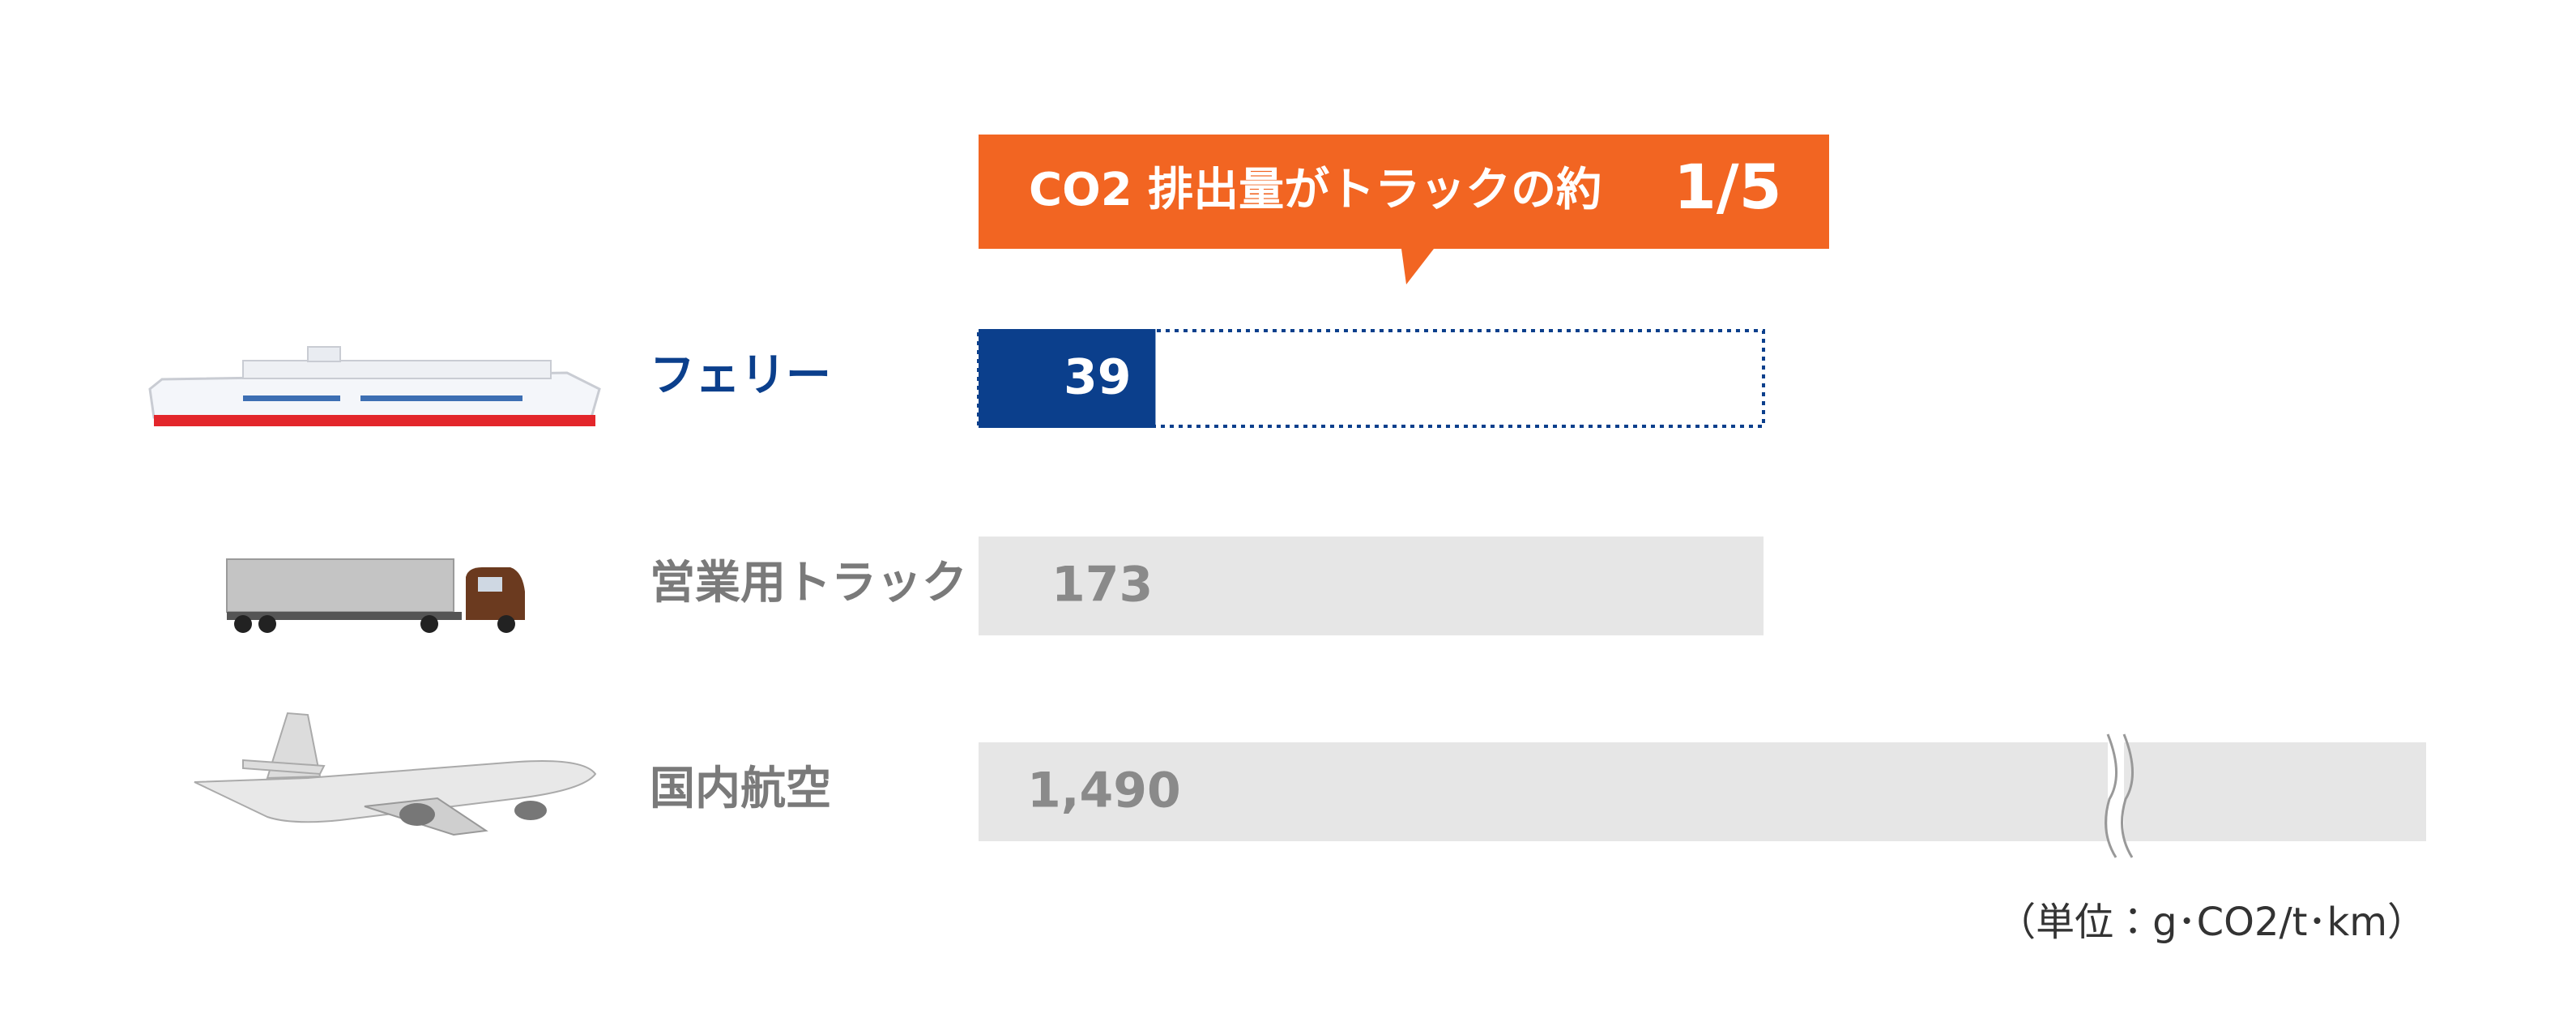 The height and width of the screenshot is (1026, 2576). I want to click on callout-text: CO2 排出量がトラックの約, so click(1315, 190).